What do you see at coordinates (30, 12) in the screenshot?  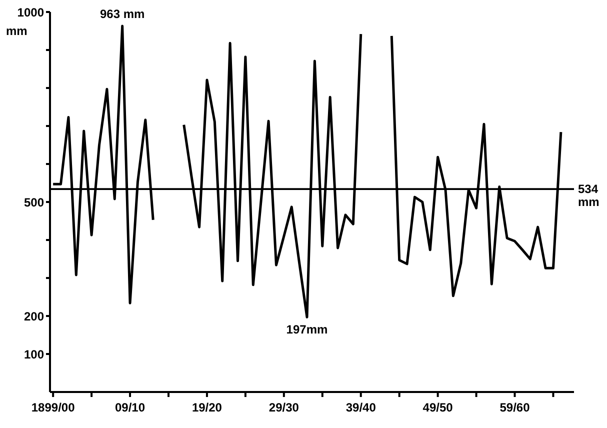 I see `y-tick-label: 1000` at bounding box center [30, 12].